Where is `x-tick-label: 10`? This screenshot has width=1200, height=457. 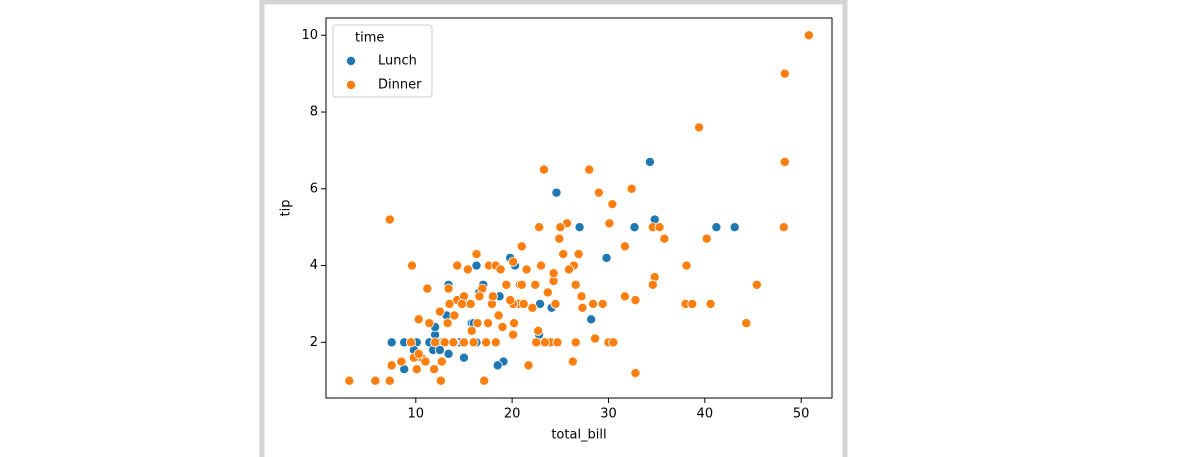
x-tick-label: 10 is located at coordinates (416, 414).